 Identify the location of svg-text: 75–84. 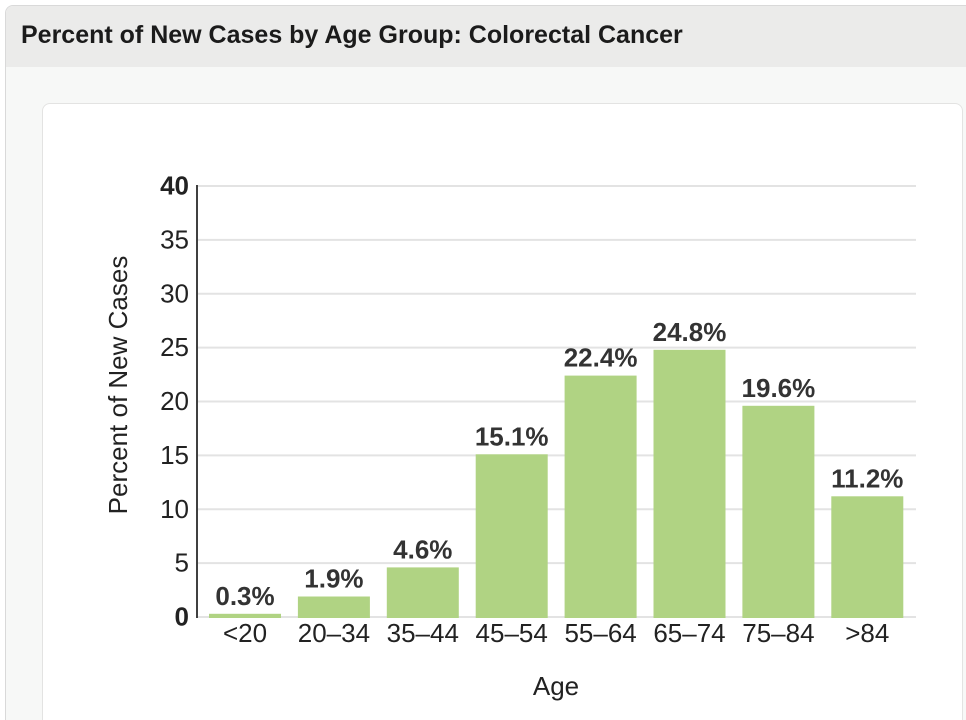
(778, 633).